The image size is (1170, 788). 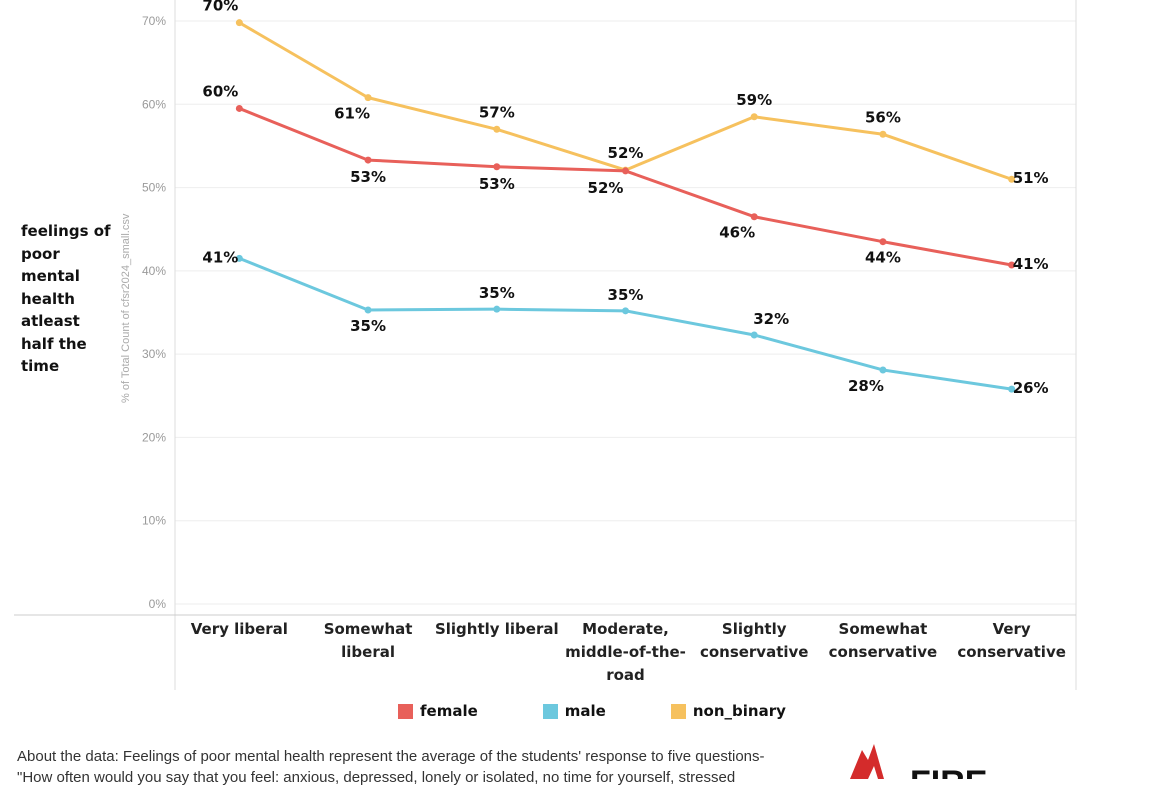 What do you see at coordinates (606, 188) in the screenshot?
I see `data-label-female: 52%` at bounding box center [606, 188].